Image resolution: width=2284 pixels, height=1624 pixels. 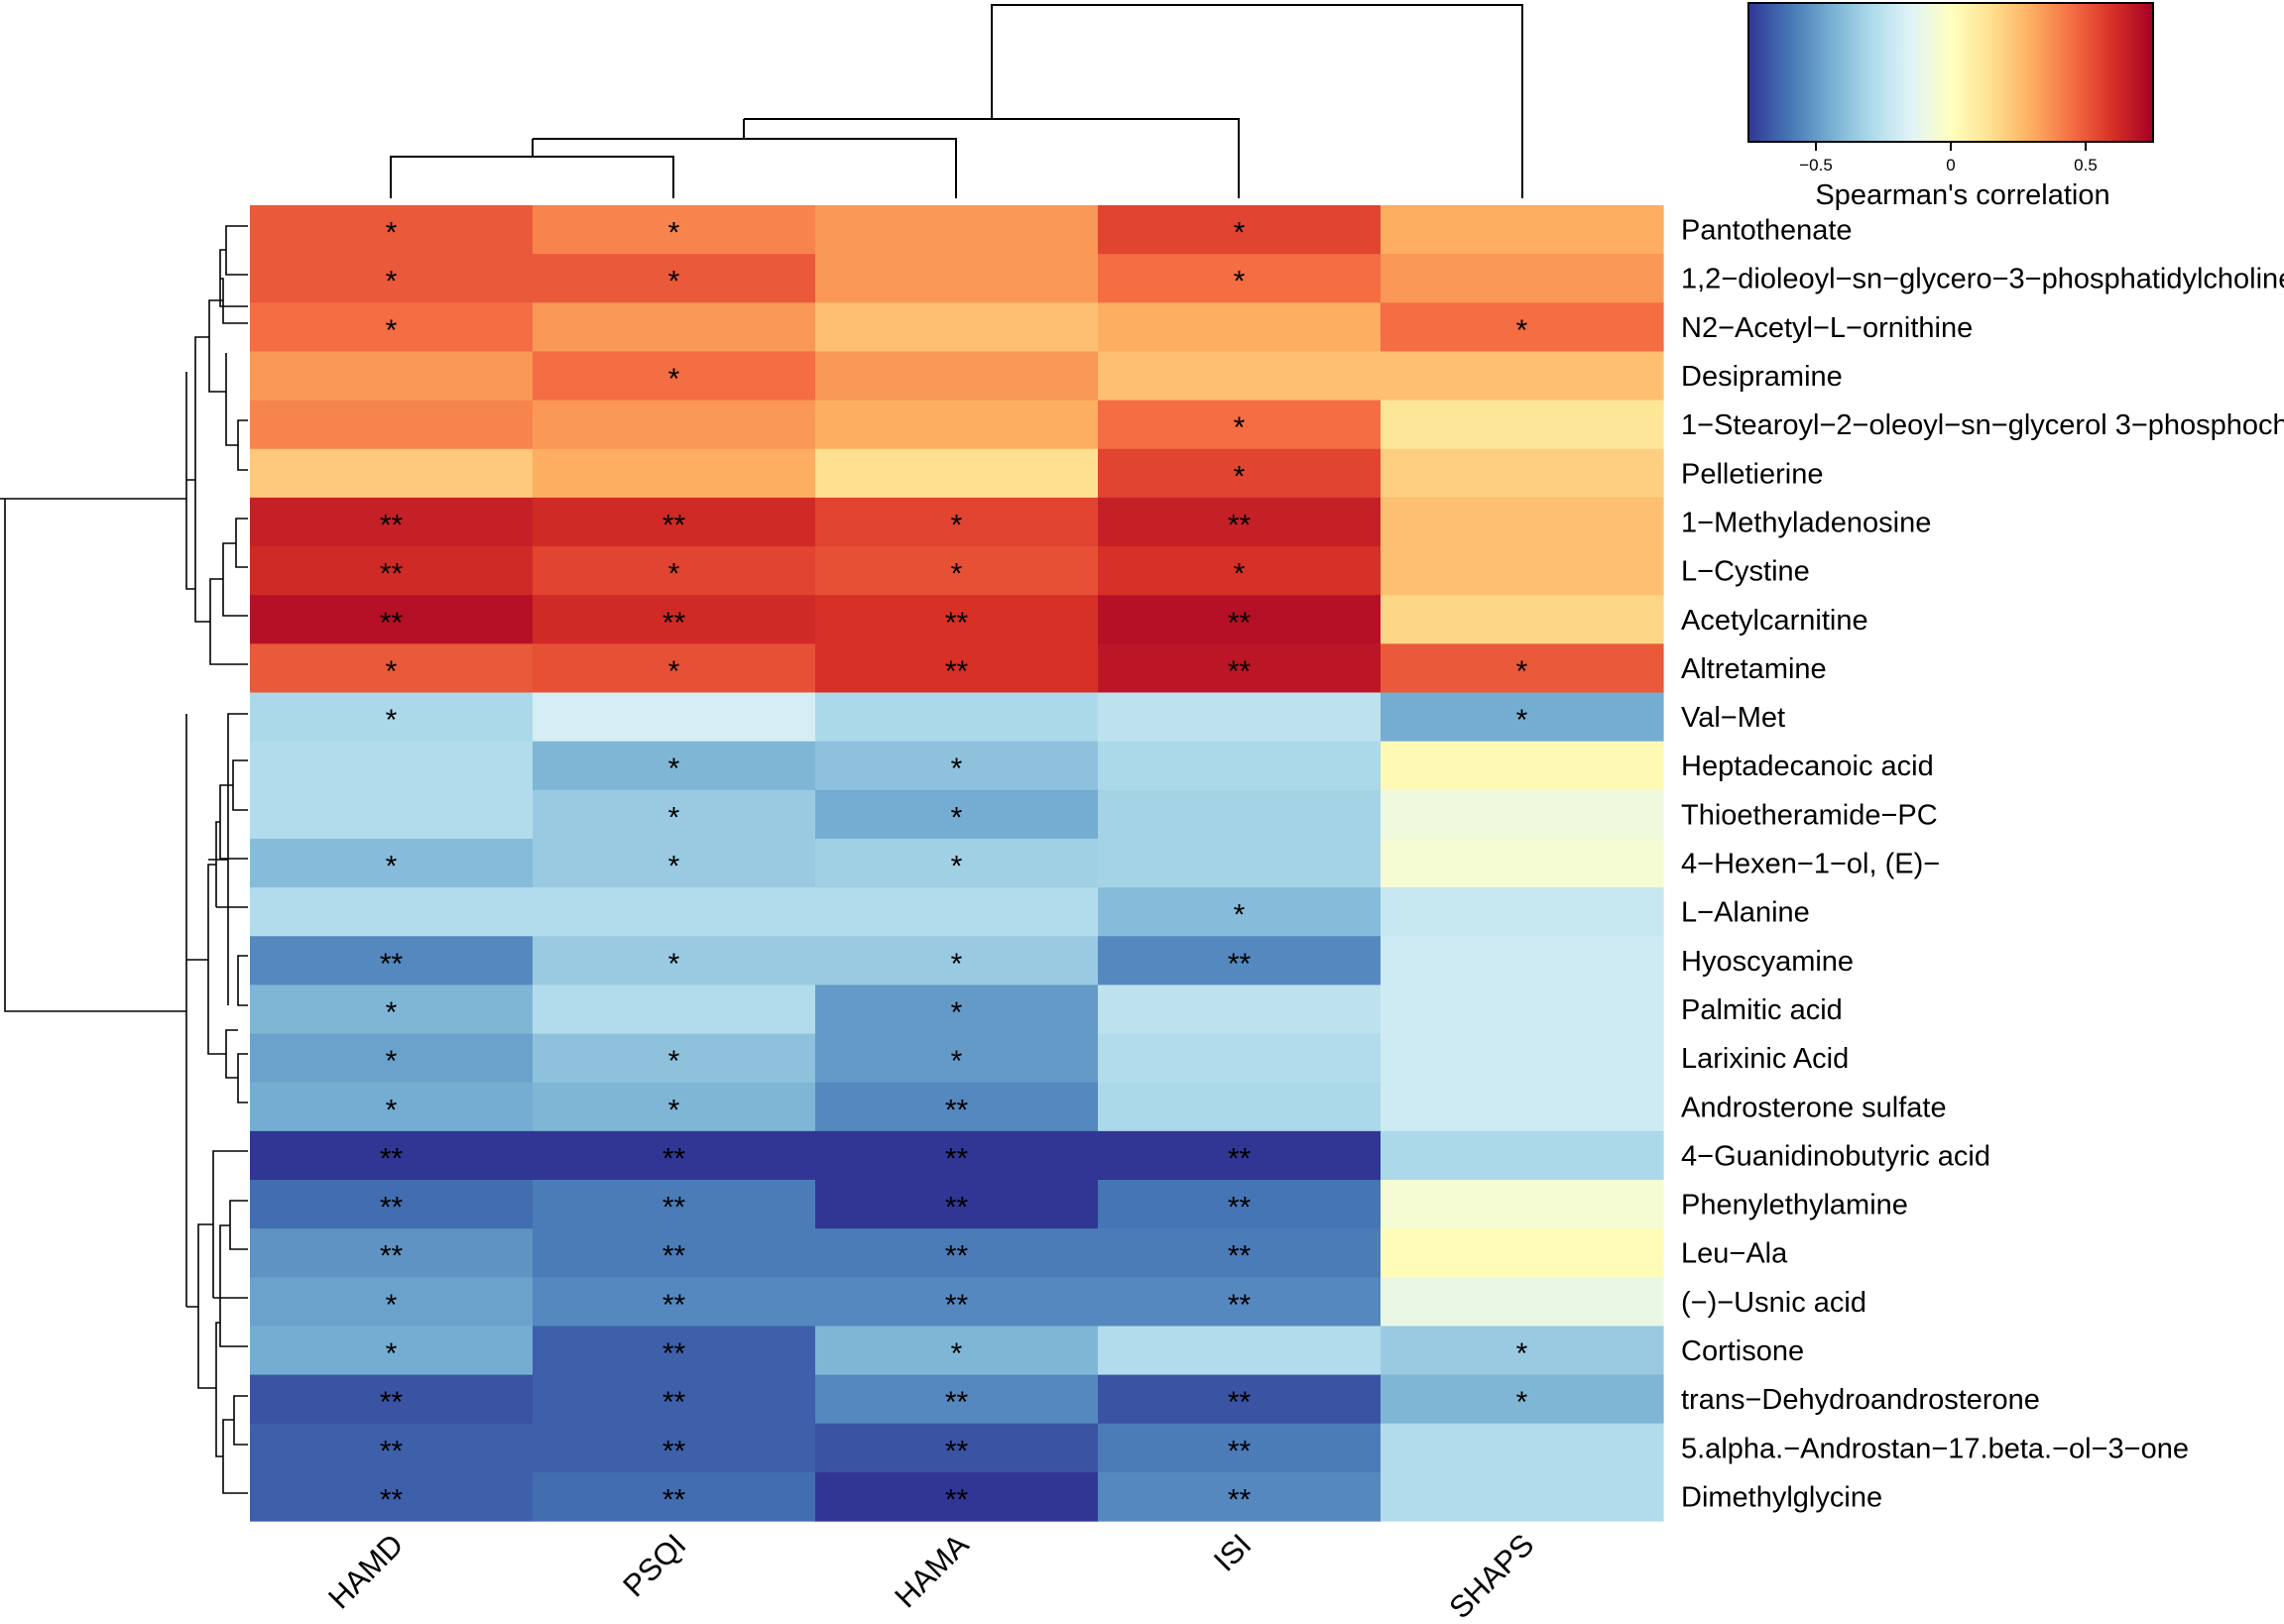 I want to click on row-label: Acetylcarnitine, so click(x=1774, y=621).